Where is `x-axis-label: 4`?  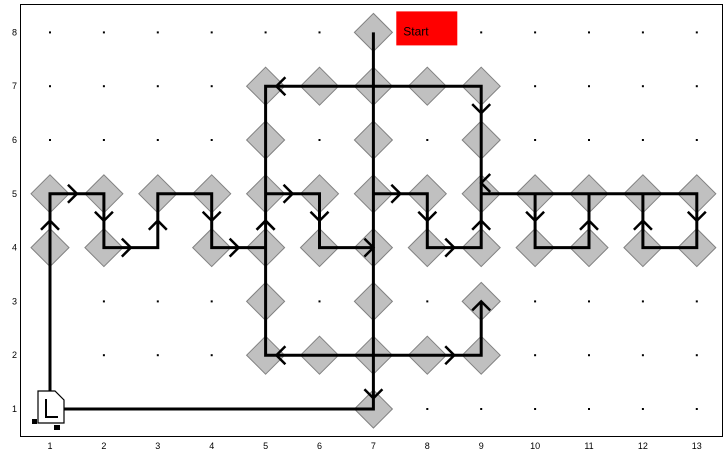
x-axis-label: 4 is located at coordinates (211, 446).